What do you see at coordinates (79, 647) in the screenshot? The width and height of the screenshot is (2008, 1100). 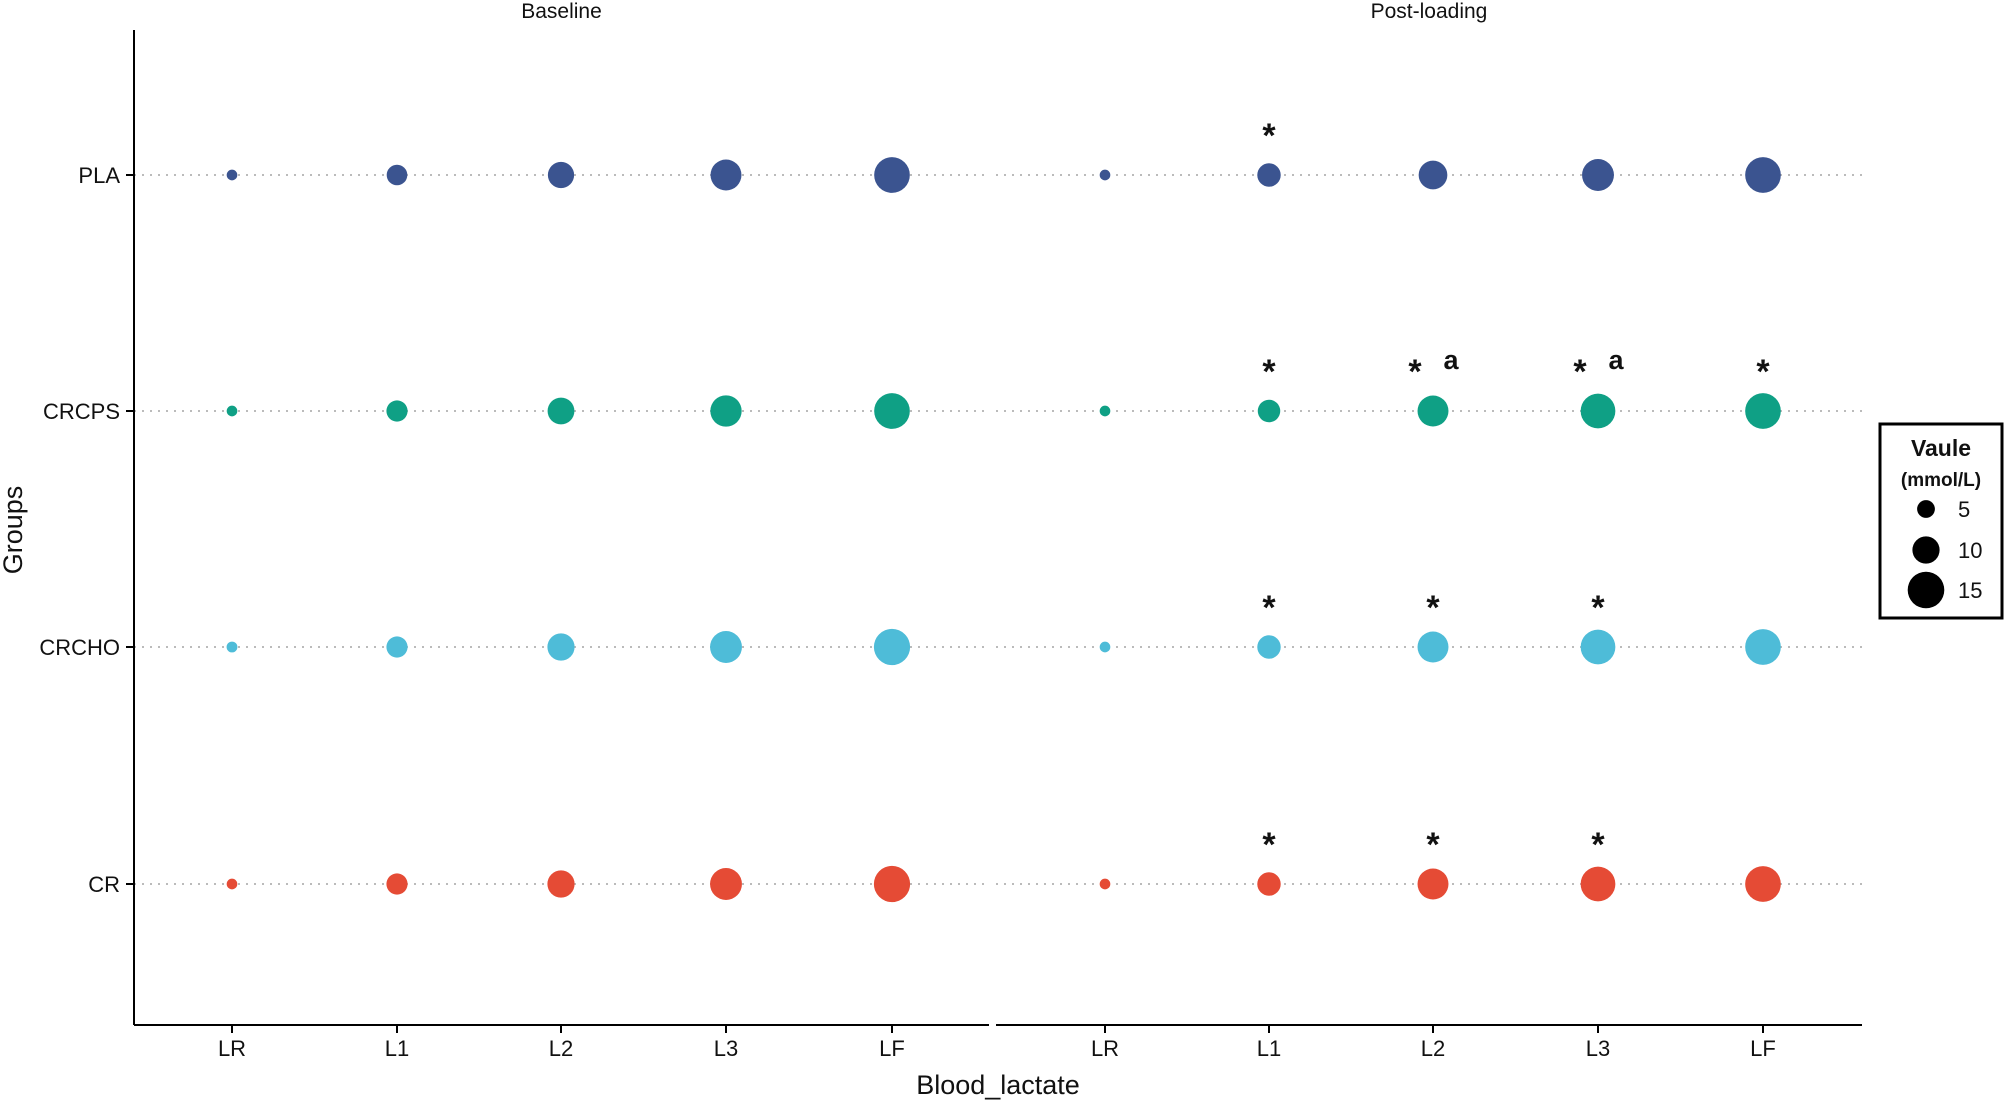 I see `y-tick-label: CRCHO` at bounding box center [79, 647].